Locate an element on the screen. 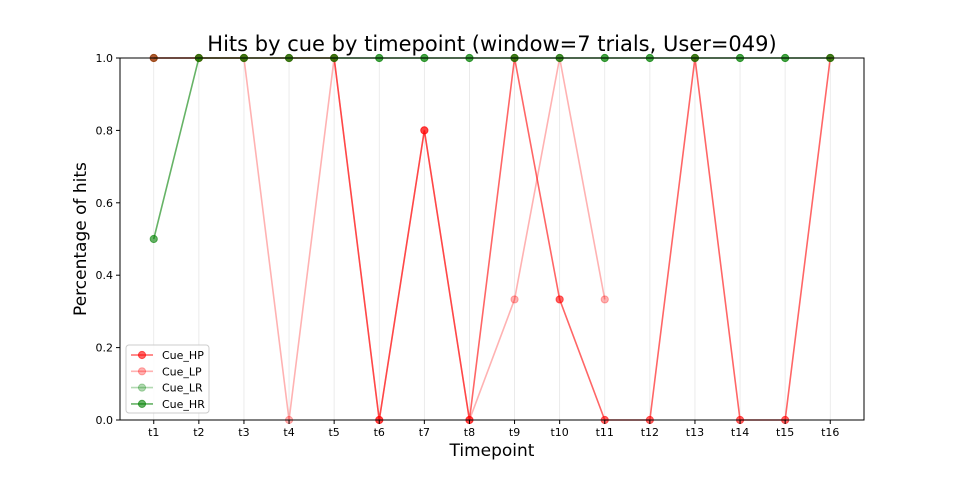 The width and height of the screenshot is (960, 480). x-tick-label: t10 is located at coordinates (559, 432).